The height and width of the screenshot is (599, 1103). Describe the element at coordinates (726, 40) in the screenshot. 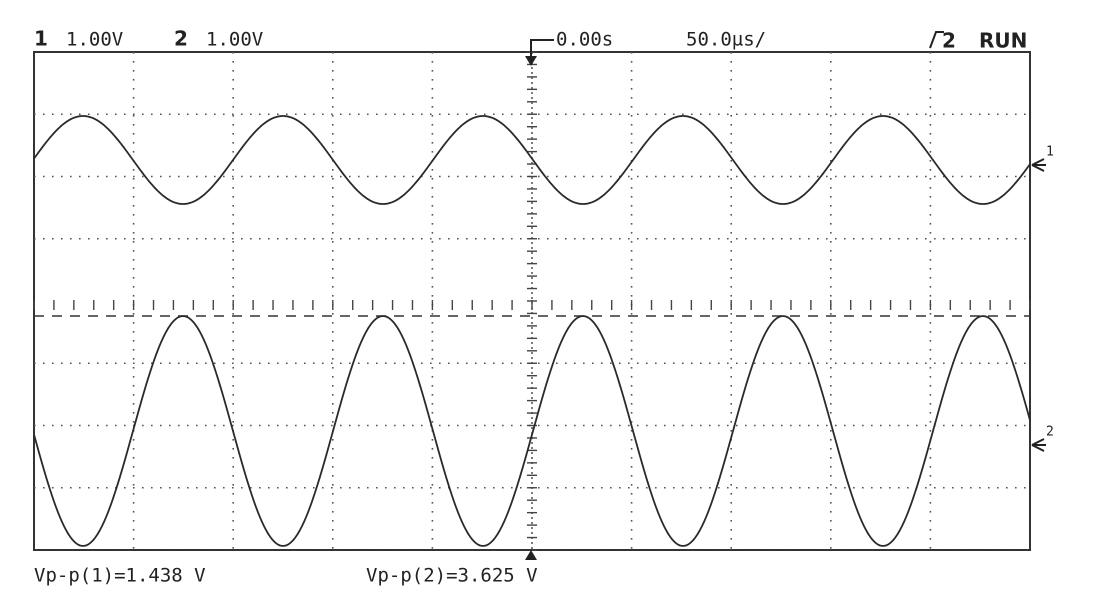

I see `time-scale: 50.0µs/` at that location.